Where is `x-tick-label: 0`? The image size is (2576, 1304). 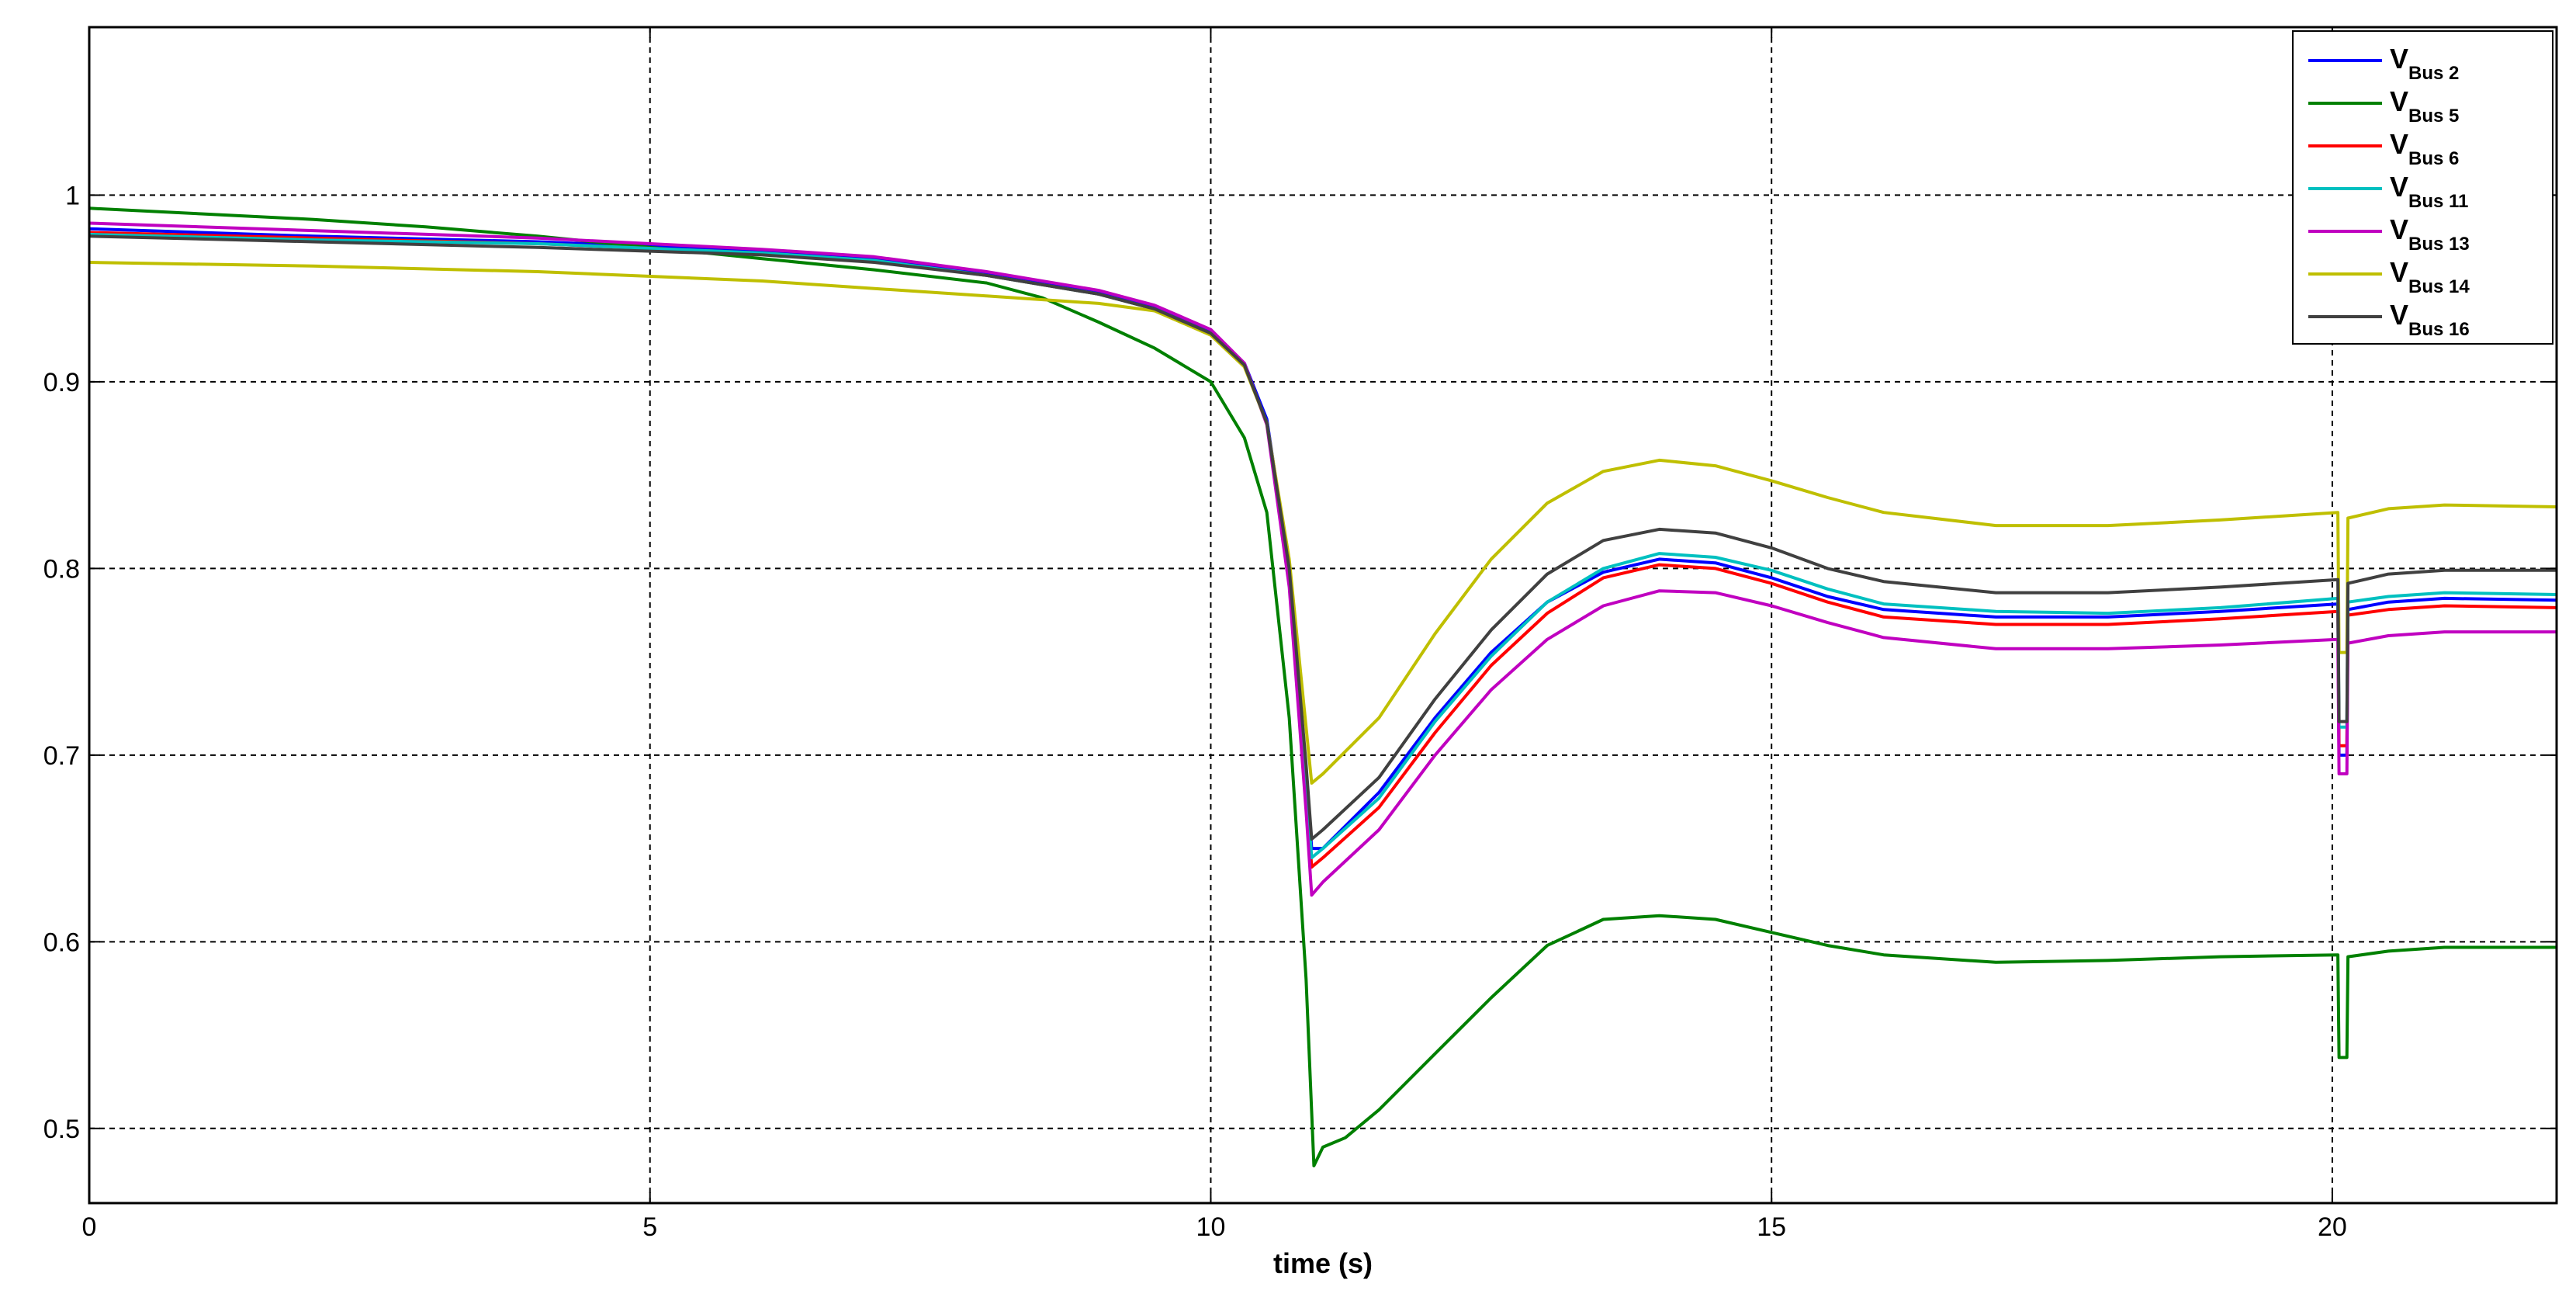
x-tick-label: 0 is located at coordinates (89, 1227).